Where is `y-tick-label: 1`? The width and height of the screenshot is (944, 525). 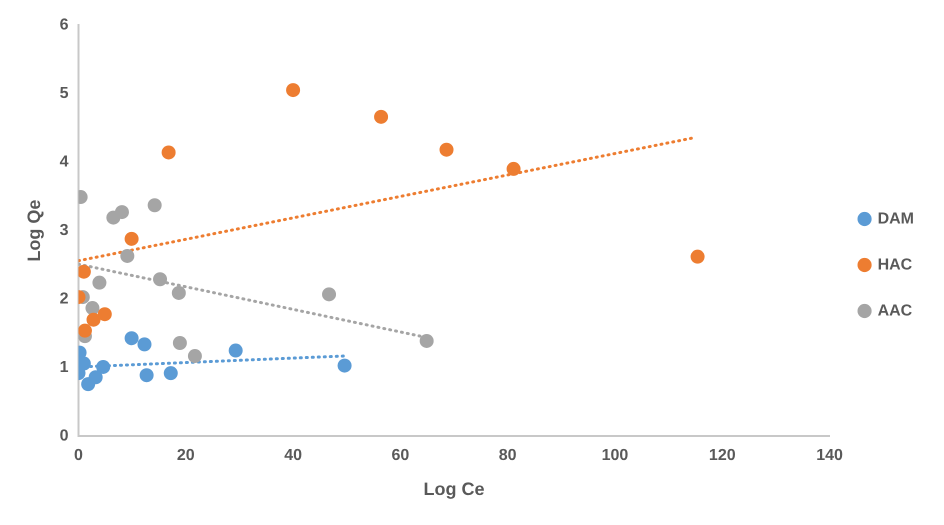
y-tick-label: 1 is located at coordinates (64, 367).